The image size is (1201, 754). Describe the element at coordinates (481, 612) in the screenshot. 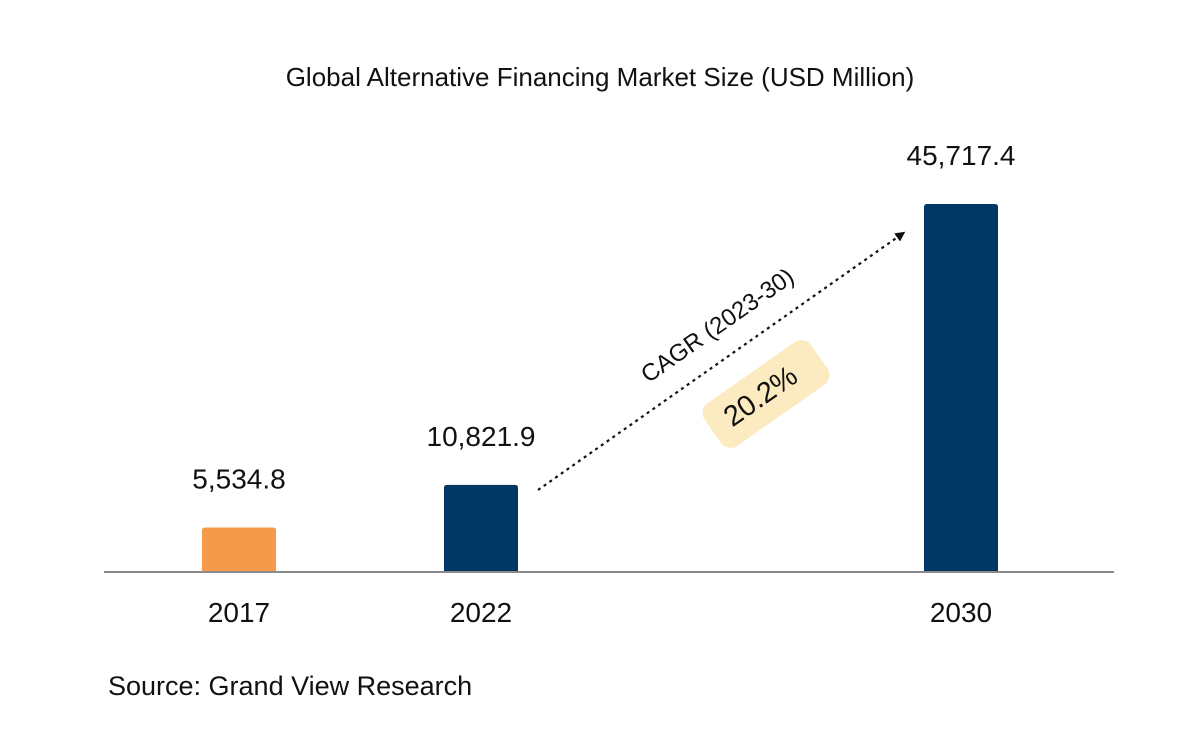

I see `x-tick-label-2022: 2022` at that location.